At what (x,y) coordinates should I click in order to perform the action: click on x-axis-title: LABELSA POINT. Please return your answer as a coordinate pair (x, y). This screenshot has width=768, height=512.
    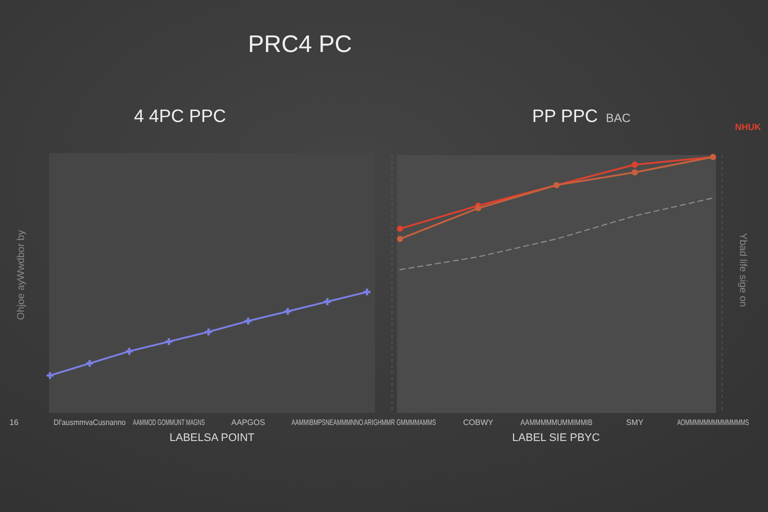
    Looking at the image, I should click on (212, 438).